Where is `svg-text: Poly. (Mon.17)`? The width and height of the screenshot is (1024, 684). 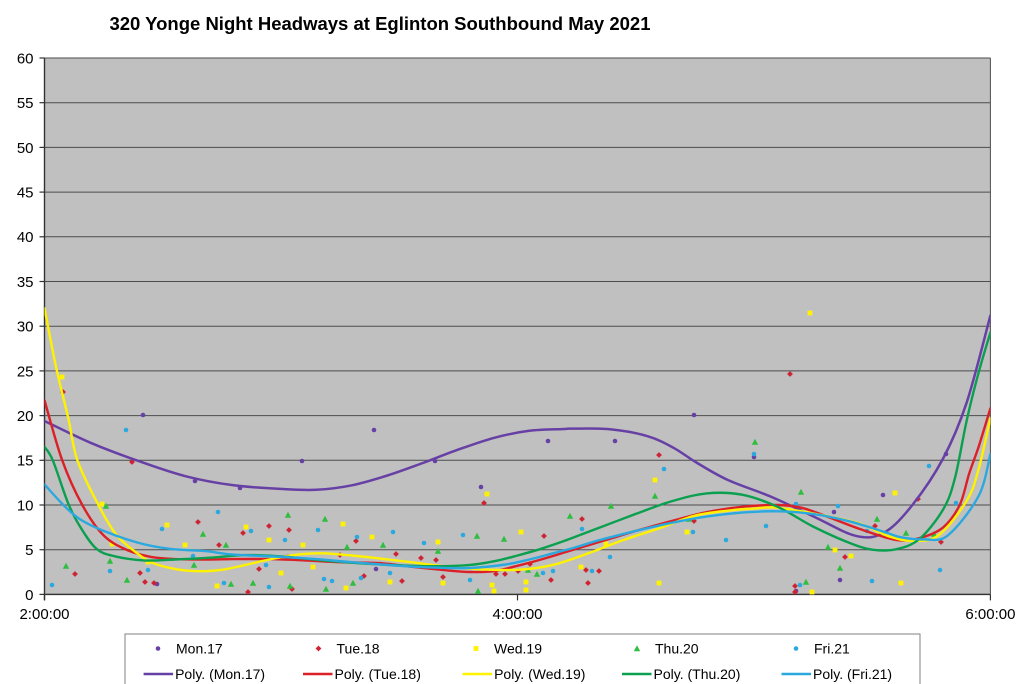
svg-text: Poly. (Mon.17) is located at coordinates (220, 674).